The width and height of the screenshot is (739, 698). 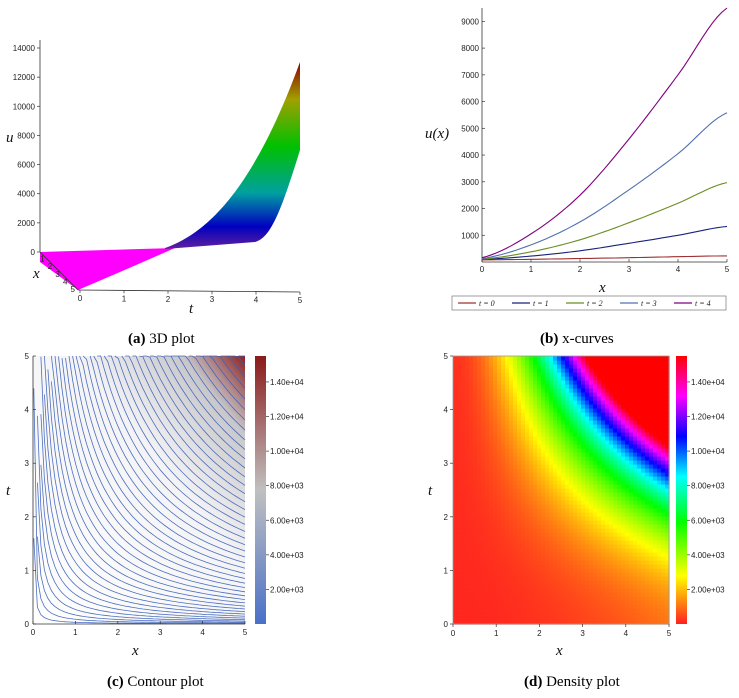 I want to click on x-tick-label: 1, so click(x=496, y=633).